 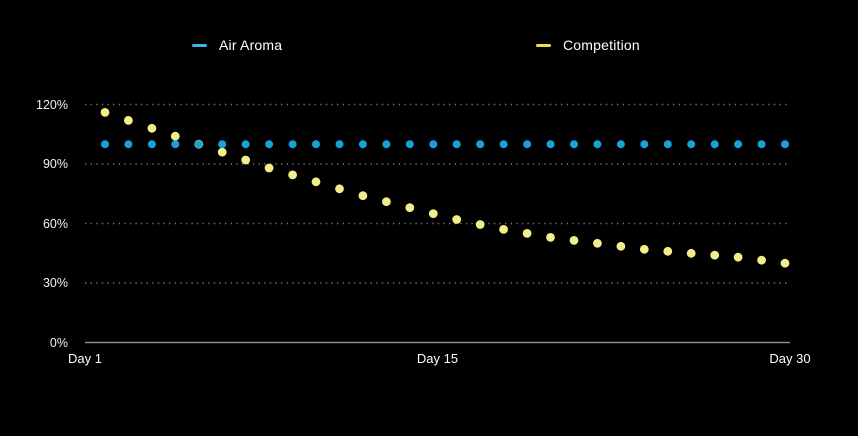 What do you see at coordinates (543, 45) in the screenshot?
I see `competition-legend-dash-icon` at bounding box center [543, 45].